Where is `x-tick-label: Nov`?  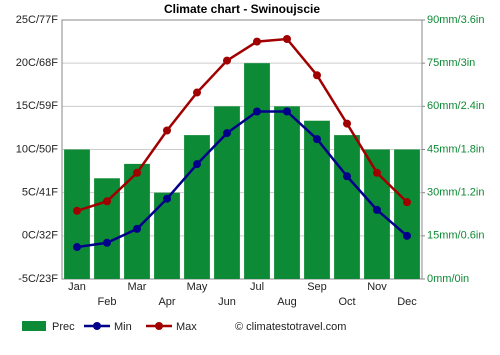 x-tick-label: Nov is located at coordinates (377, 287).